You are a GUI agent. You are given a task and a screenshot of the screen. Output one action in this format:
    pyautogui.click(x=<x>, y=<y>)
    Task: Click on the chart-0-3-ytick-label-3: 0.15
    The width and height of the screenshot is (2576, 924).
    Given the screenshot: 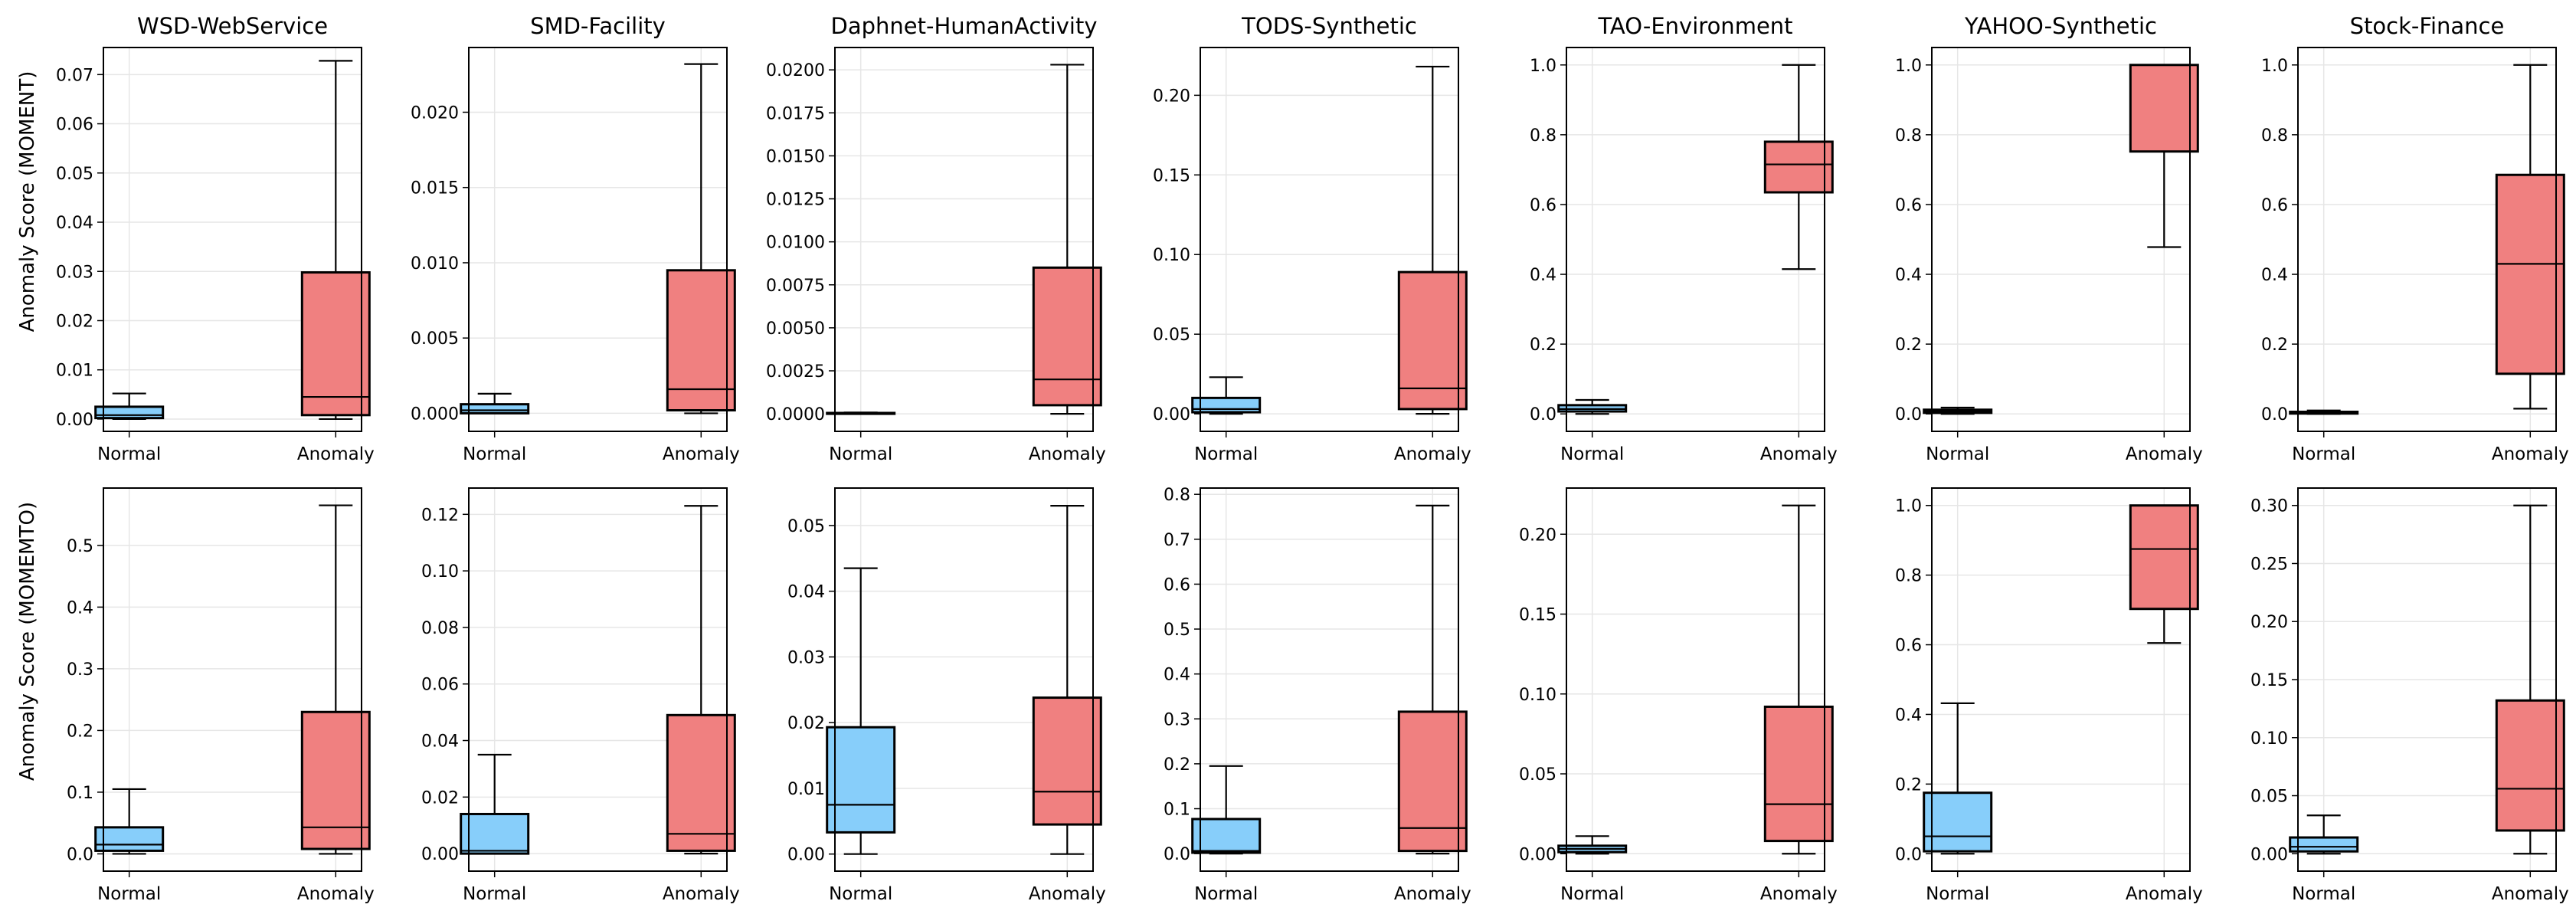 What is the action you would take?
    pyautogui.click(x=1171, y=175)
    